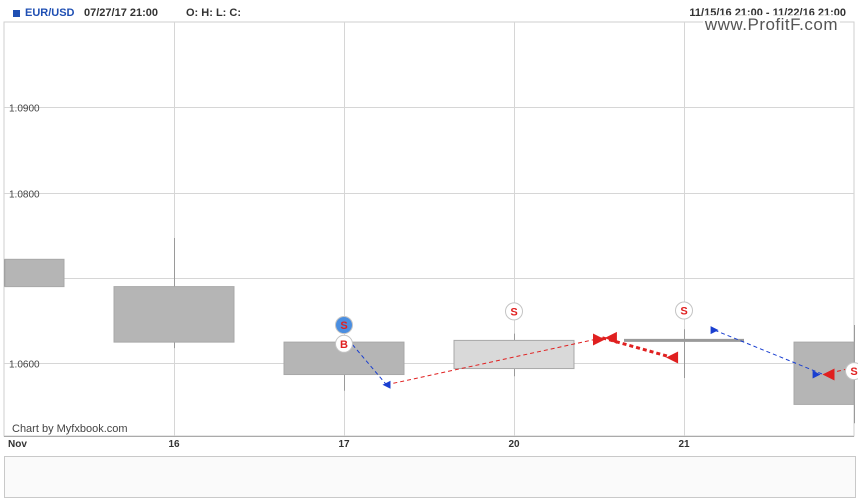  What do you see at coordinates (174, 444) in the screenshot?
I see `x-tick-label: 16` at bounding box center [174, 444].